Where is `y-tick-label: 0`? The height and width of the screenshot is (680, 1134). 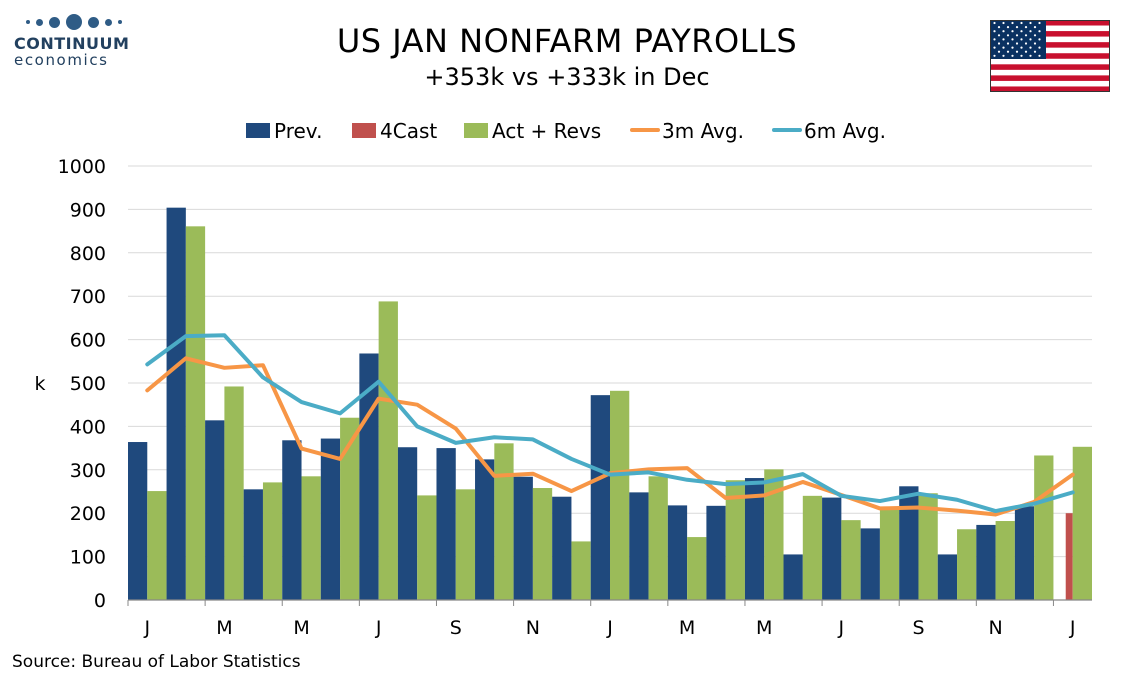
y-tick-label: 0 is located at coordinates (100, 601).